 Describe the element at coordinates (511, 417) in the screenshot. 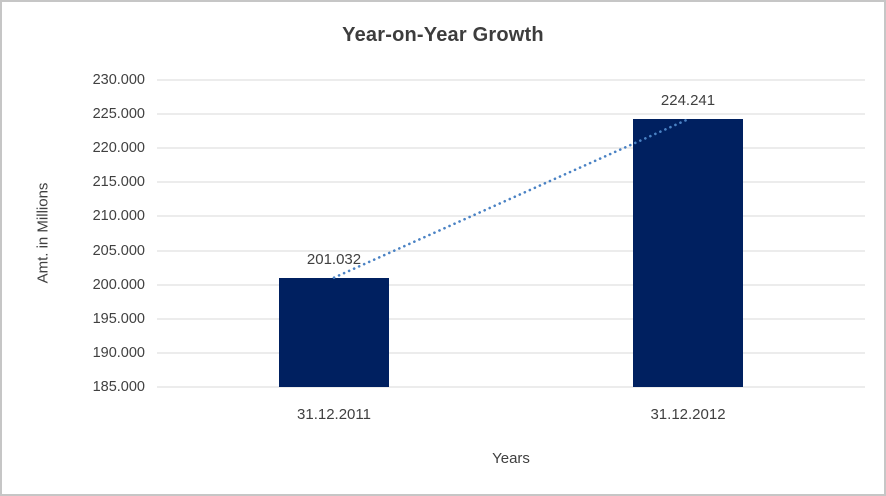

I see `x-axis-tick-labels: 31.12.2011 31.12.2012` at that location.